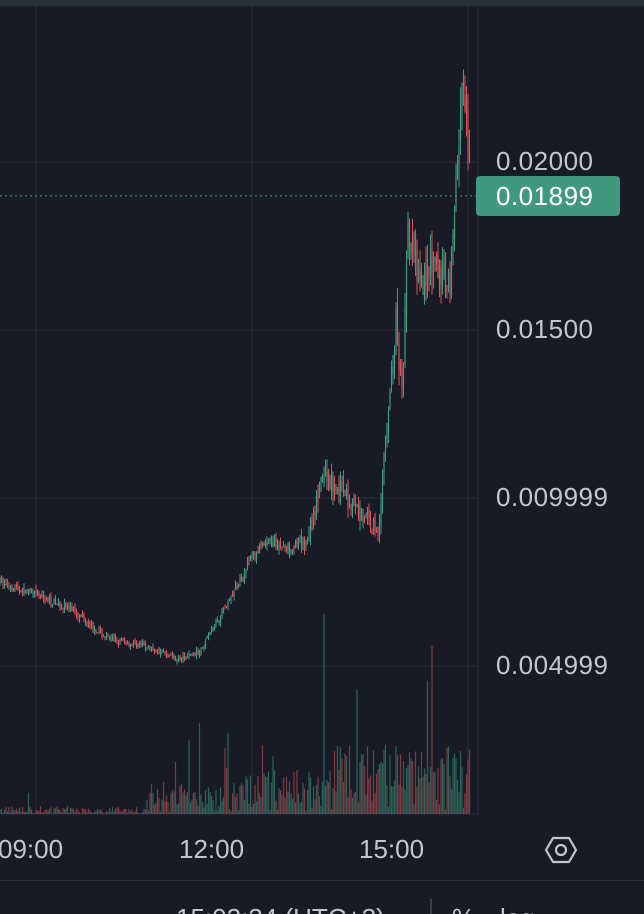 The height and width of the screenshot is (914, 644). What do you see at coordinates (517, 908) in the screenshot?
I see `log-scale-toggle: log` at bounding box center [517, 908].